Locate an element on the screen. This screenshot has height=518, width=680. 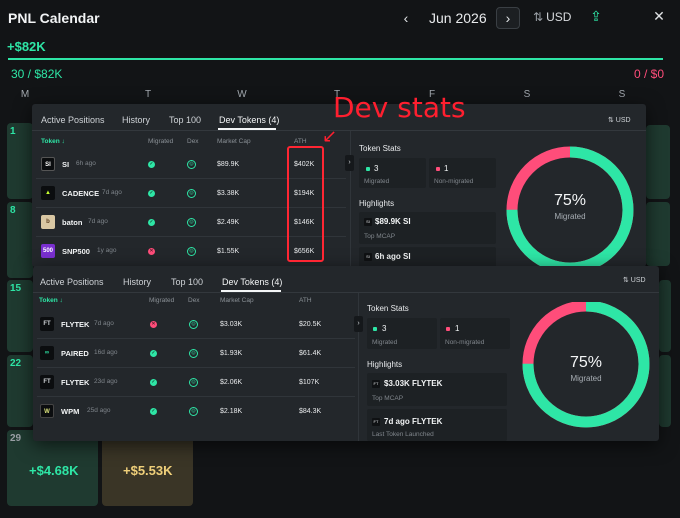
page-title: PNL Calendar is located at coordinates (54, 18).